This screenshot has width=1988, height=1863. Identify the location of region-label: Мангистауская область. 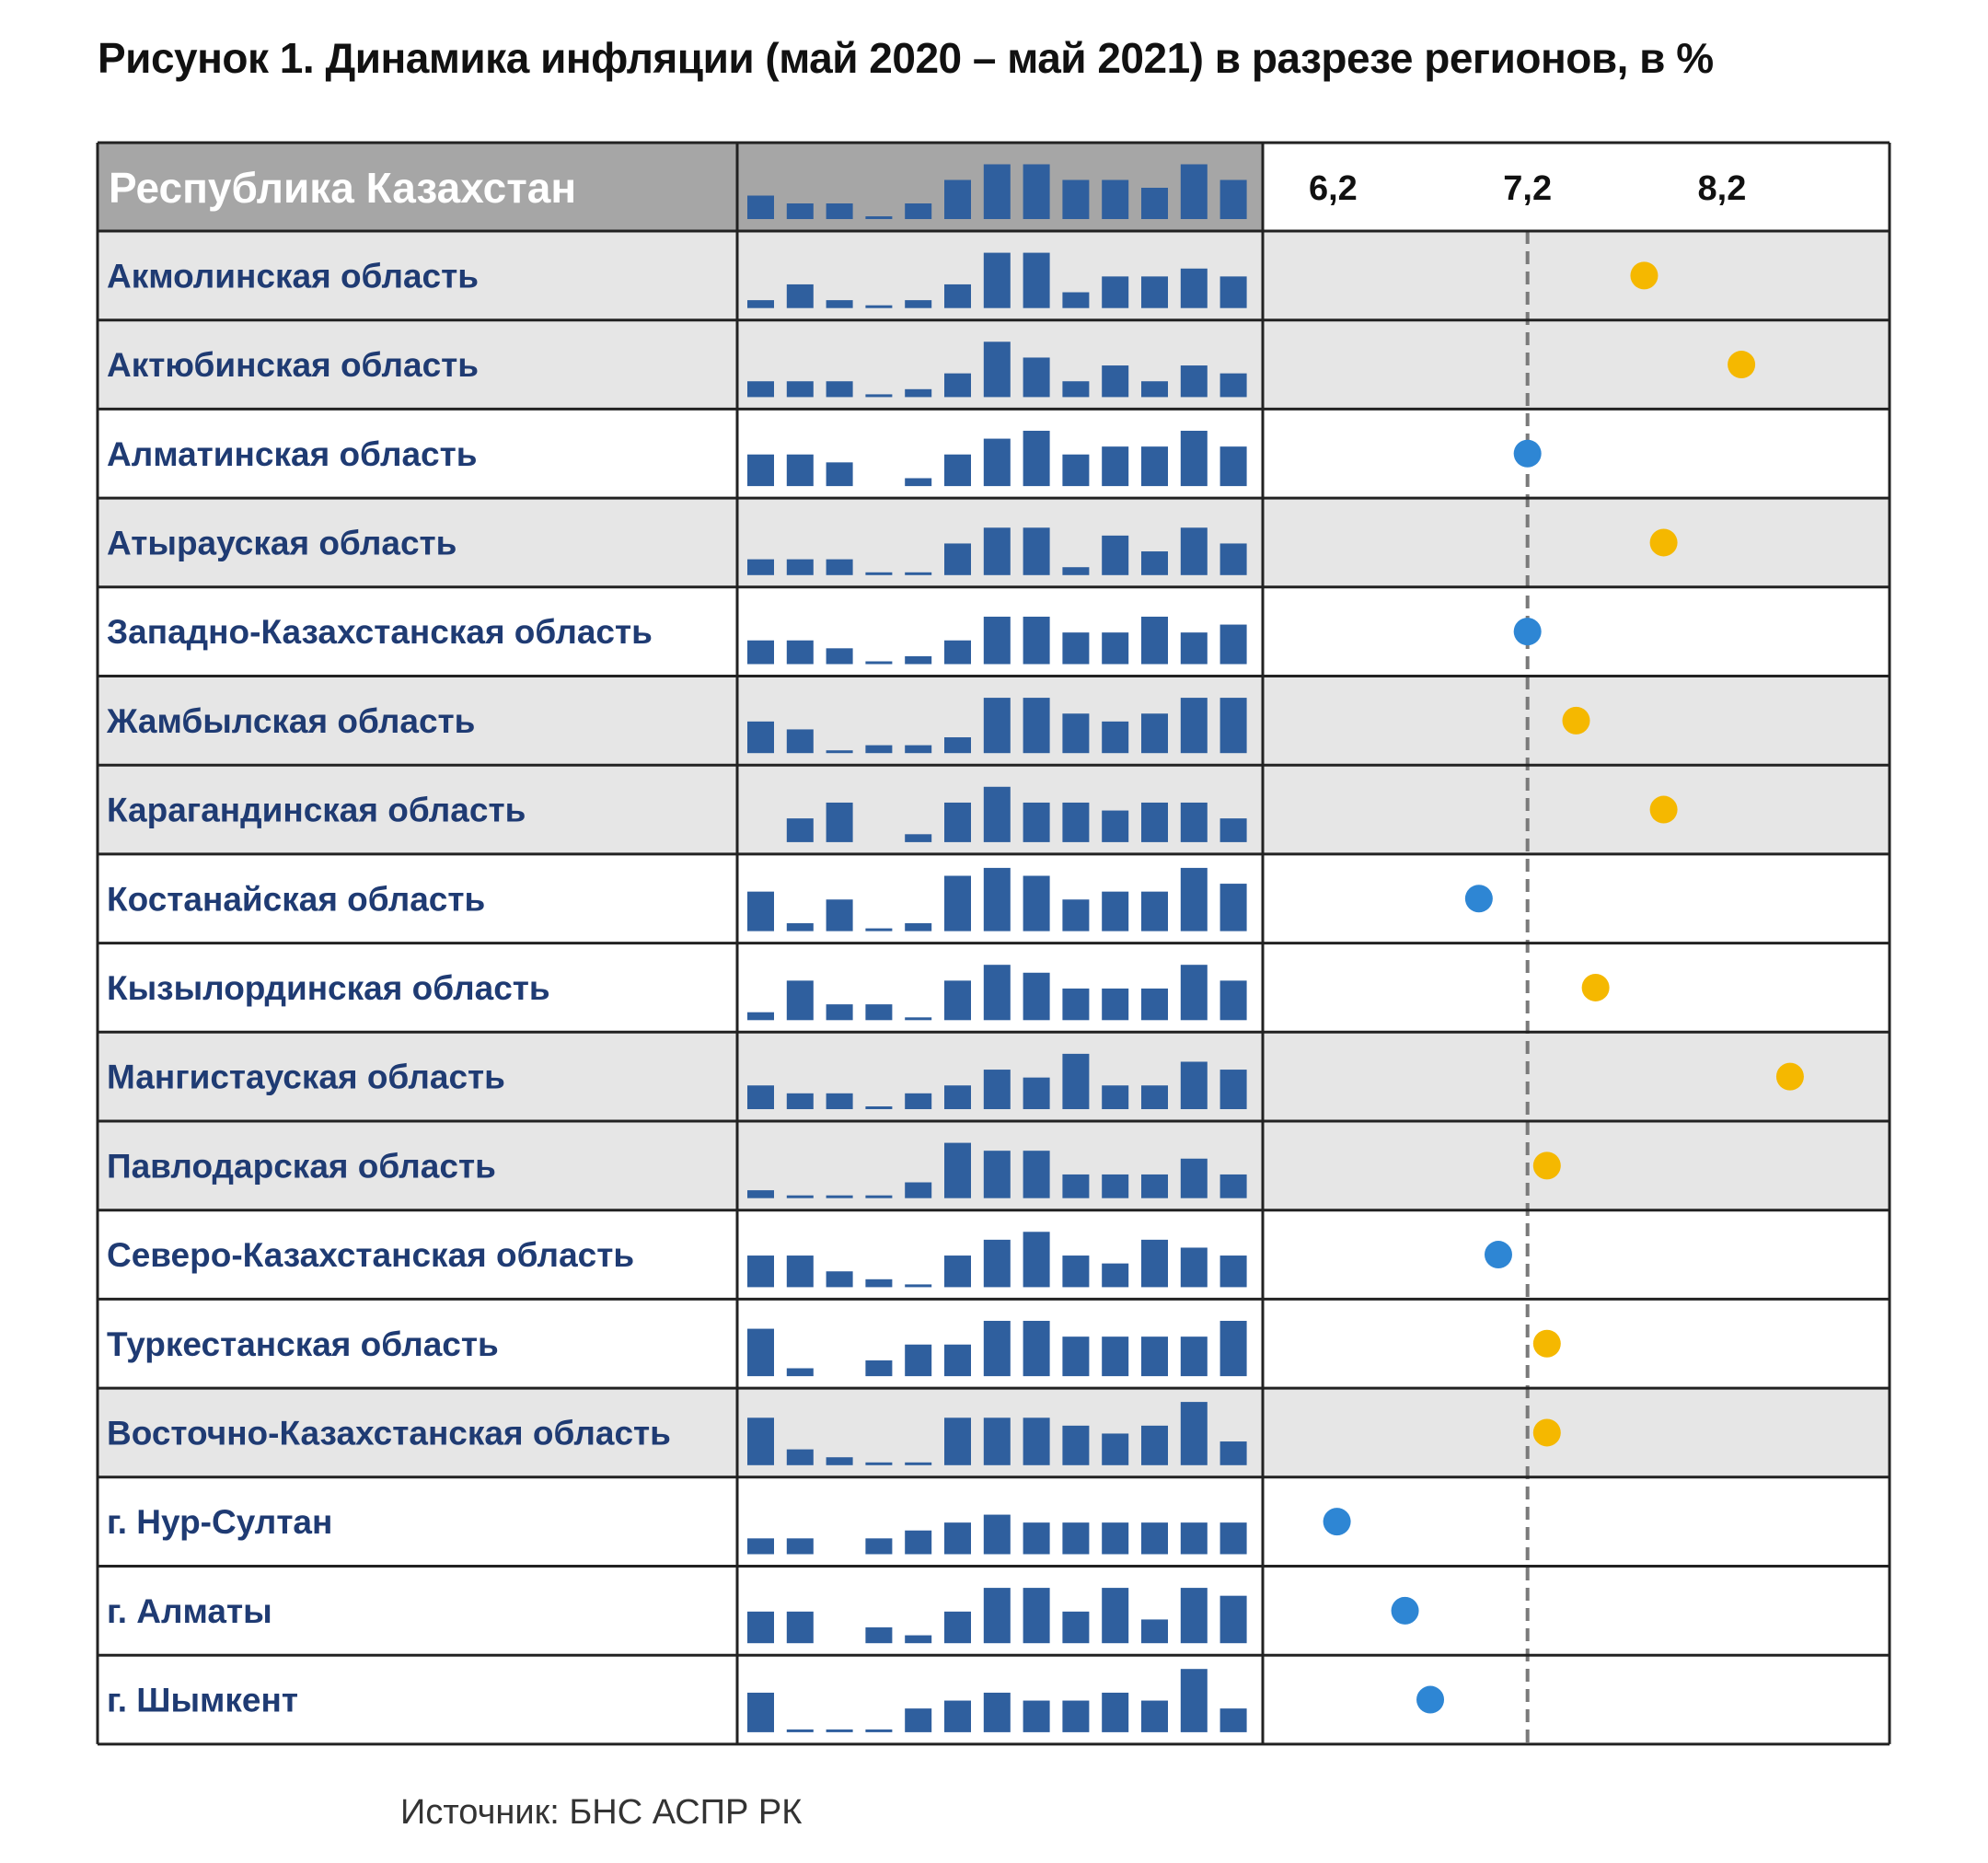
(306, 1077).